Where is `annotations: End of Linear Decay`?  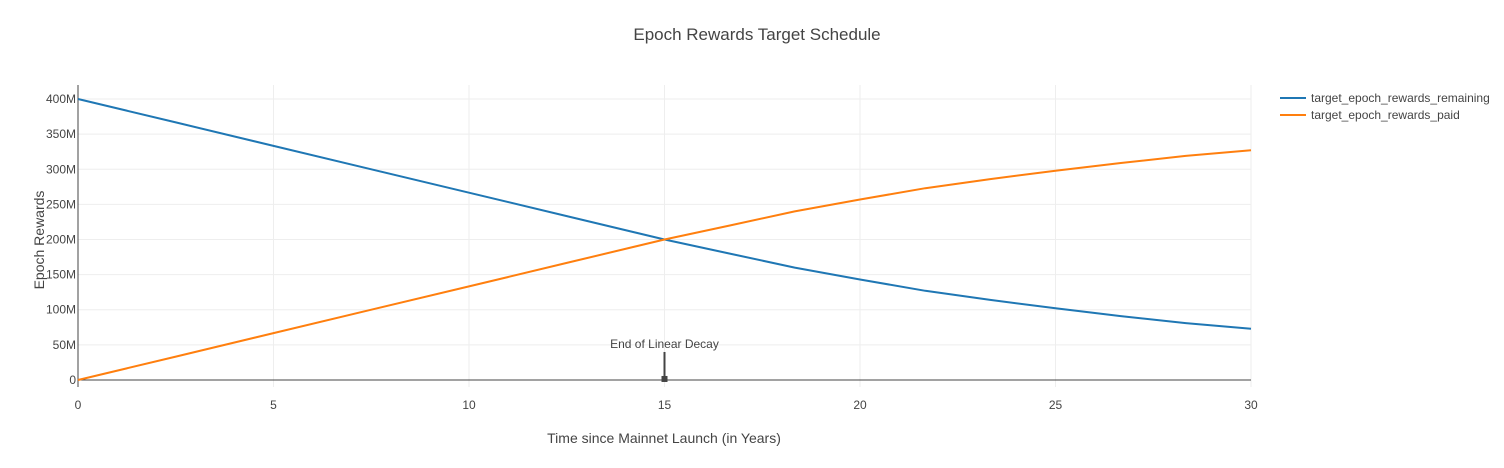
annotations: End of Linear Decay is located at coordinates (664, 359).